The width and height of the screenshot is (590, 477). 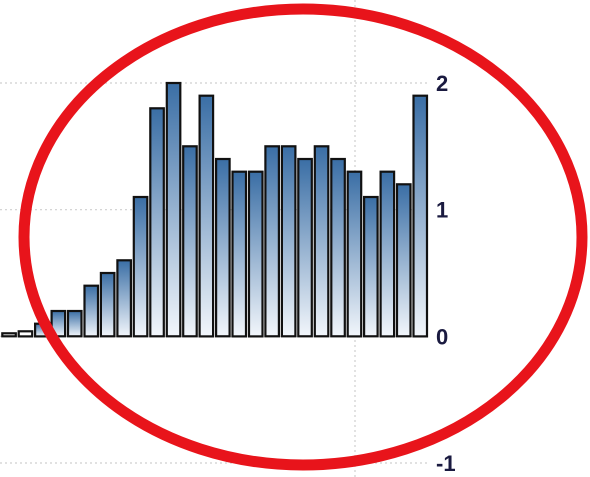 I want to click on y-tick-label: 0, so click(x=442, y=336).